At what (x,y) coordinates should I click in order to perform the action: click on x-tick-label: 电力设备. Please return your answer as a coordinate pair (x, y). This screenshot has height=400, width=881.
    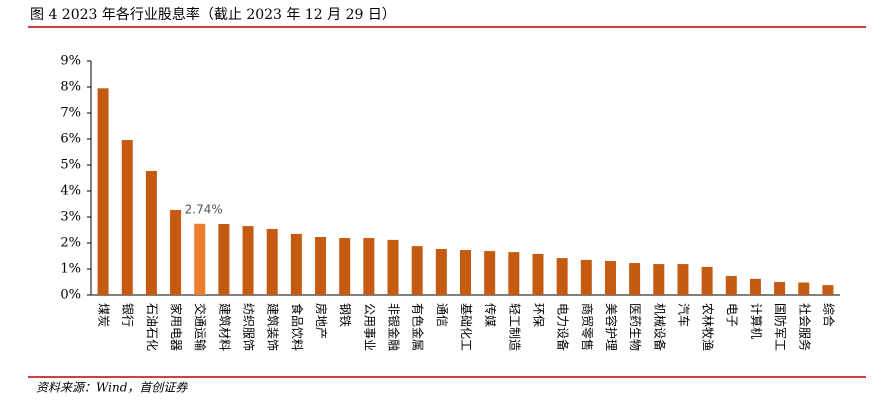
    Looking at the image, I should click on (563, 327).